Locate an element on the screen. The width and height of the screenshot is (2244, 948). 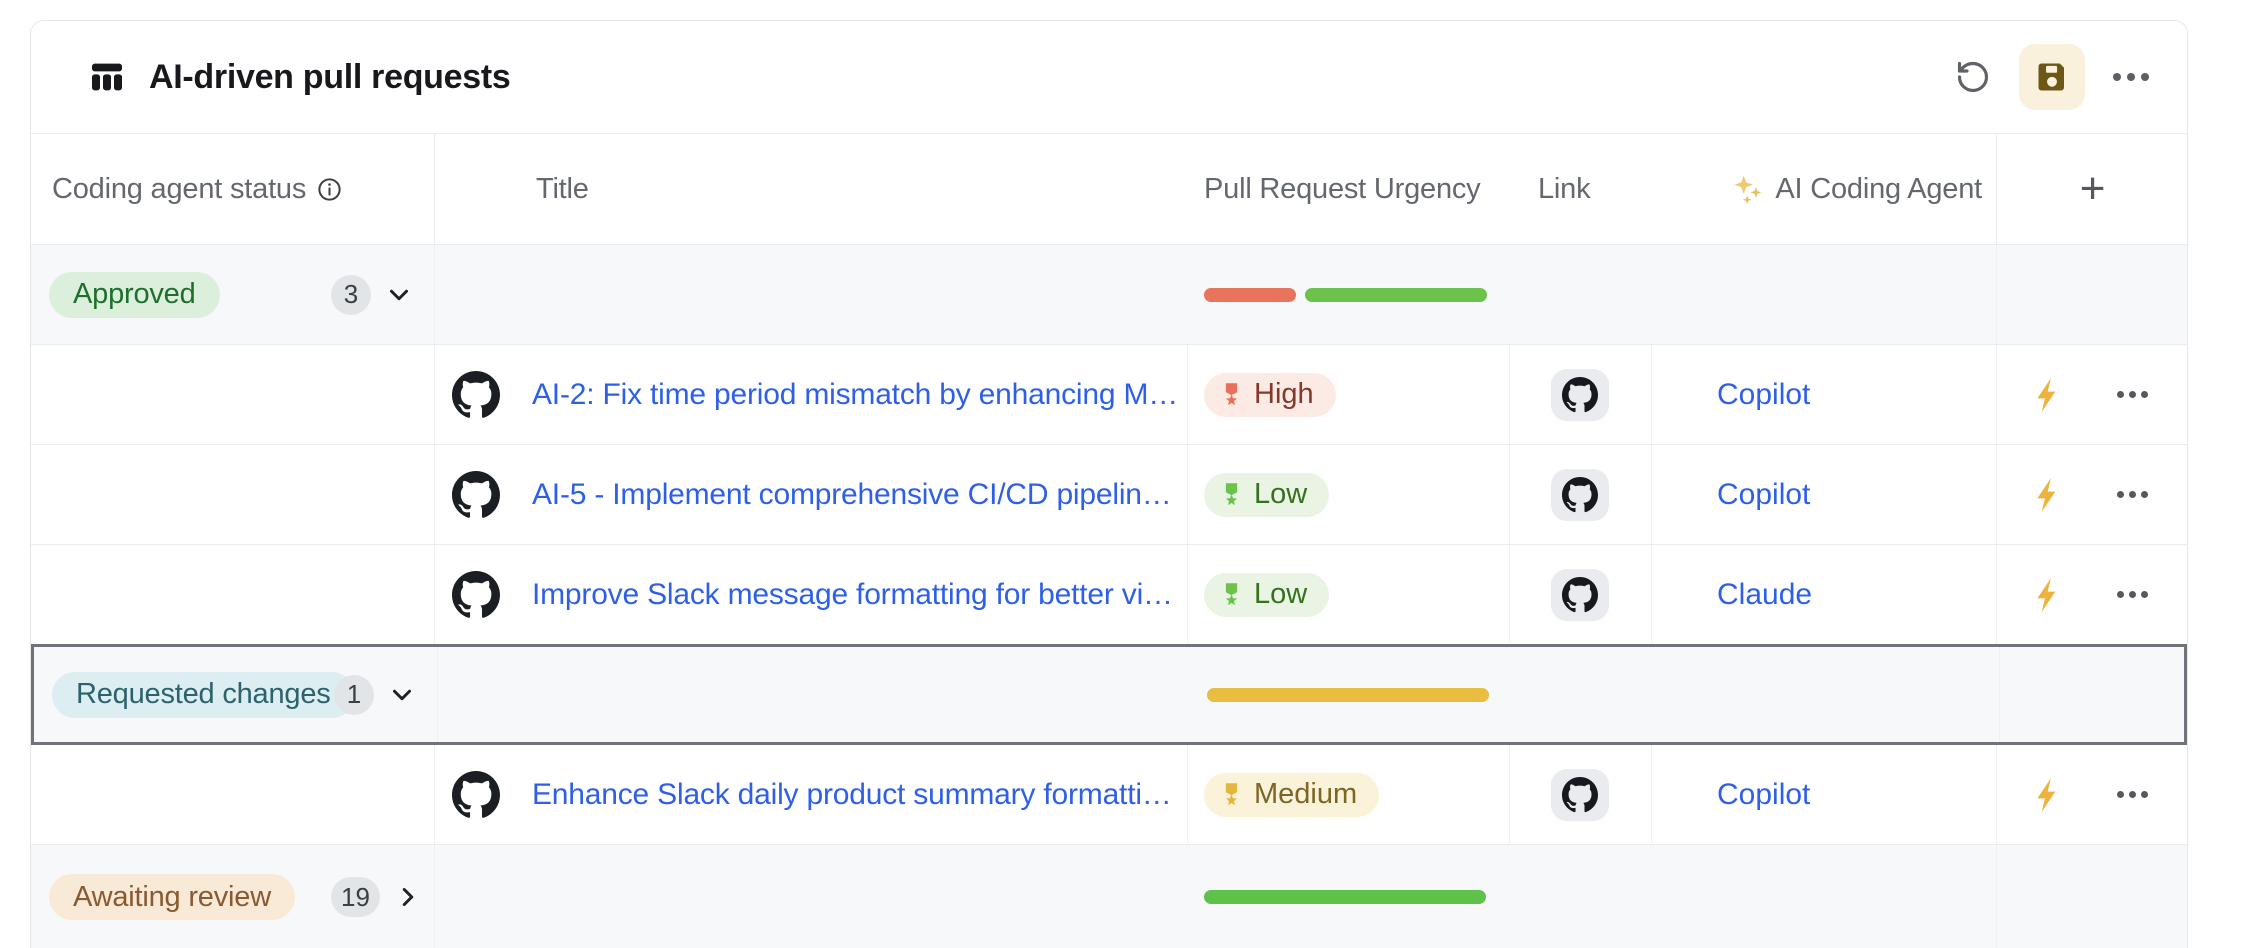
ellipsis-icon is located at coordinates (2131, 77).